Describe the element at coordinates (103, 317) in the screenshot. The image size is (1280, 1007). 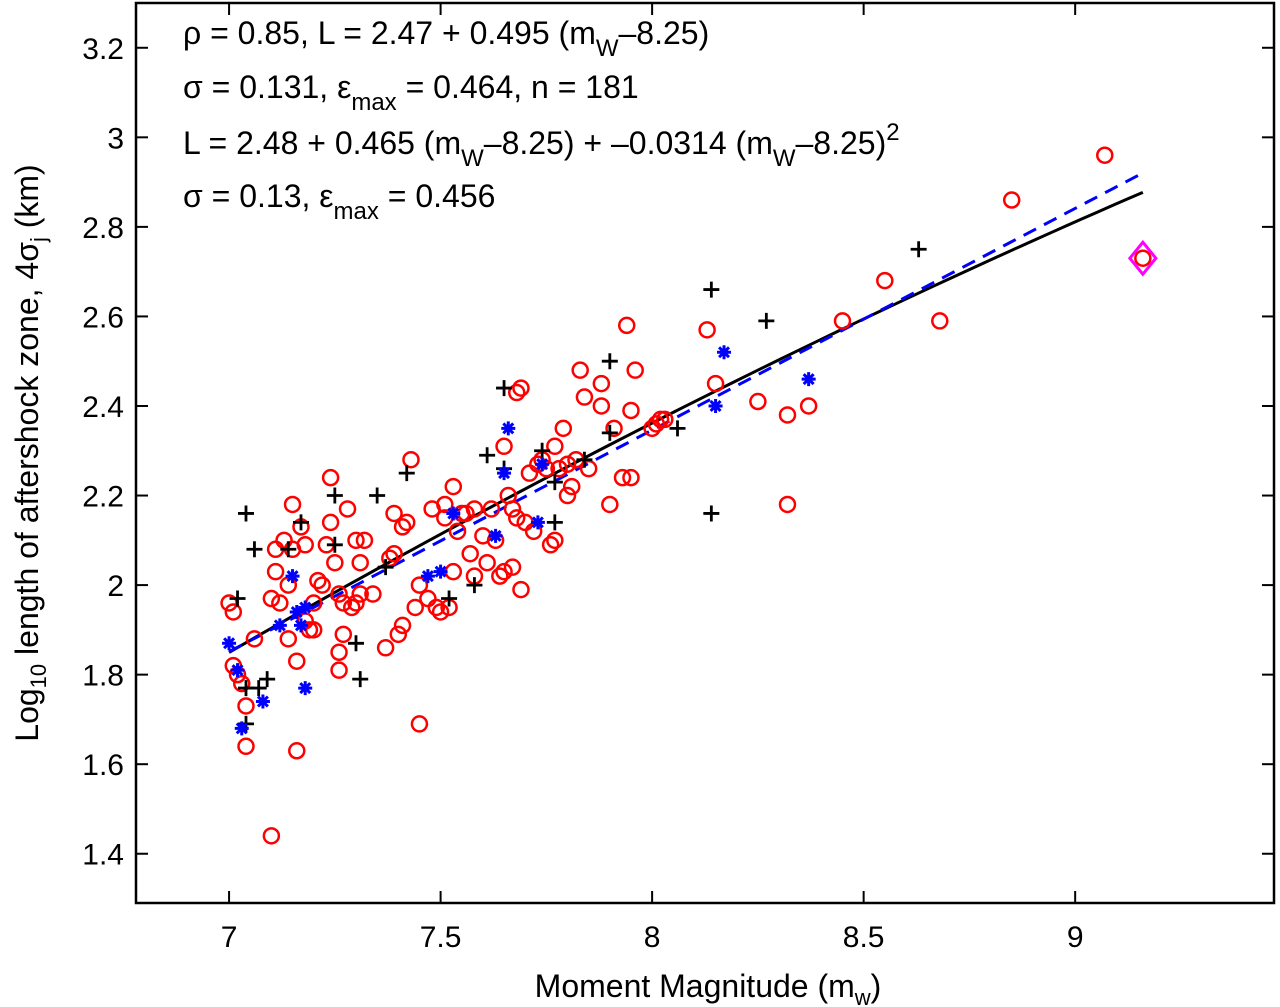
I see `y-tick-label: 2.6` at that location.